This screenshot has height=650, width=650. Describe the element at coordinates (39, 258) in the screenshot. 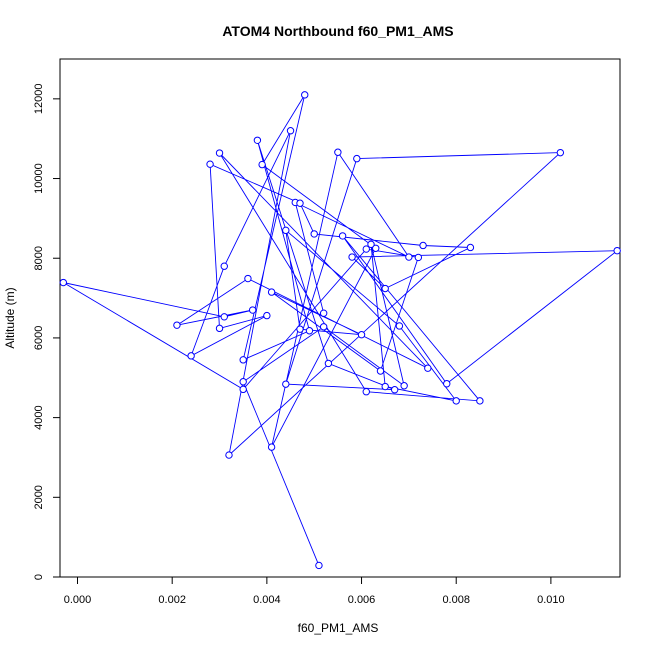

I see `y-tick-label: 8000` at that location.